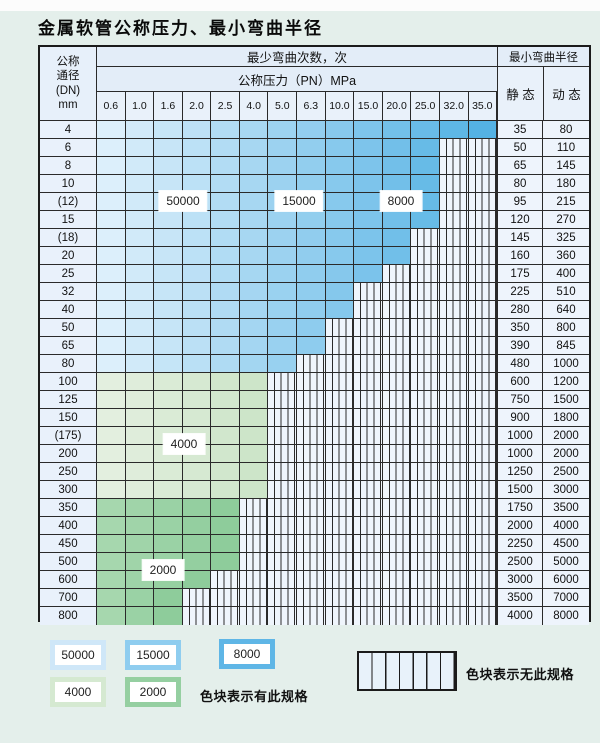  I want to click on table-row: 250 1250 2500, so click(314, 472).